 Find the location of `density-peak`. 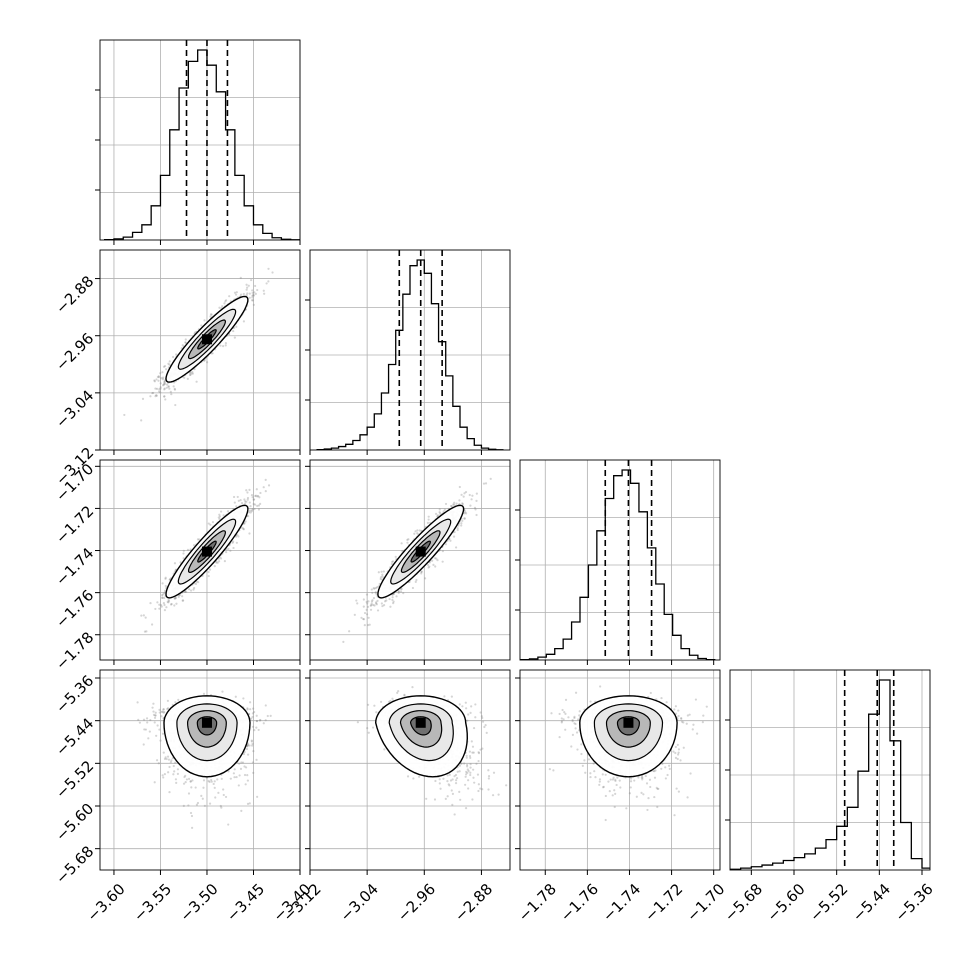

density-peak is located at coordinates (206, 339).